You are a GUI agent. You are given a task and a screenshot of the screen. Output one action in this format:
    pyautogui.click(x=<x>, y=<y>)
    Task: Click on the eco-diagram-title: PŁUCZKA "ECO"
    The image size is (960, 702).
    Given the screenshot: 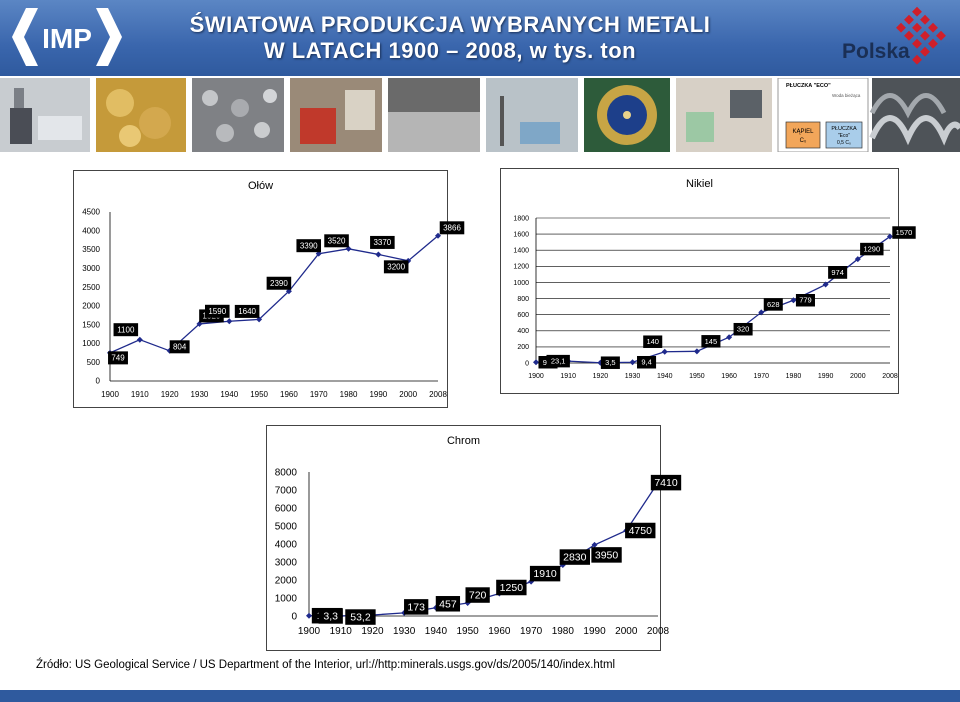 What is the action you would take?
    pyautogui.click(x=808, y=86)
    